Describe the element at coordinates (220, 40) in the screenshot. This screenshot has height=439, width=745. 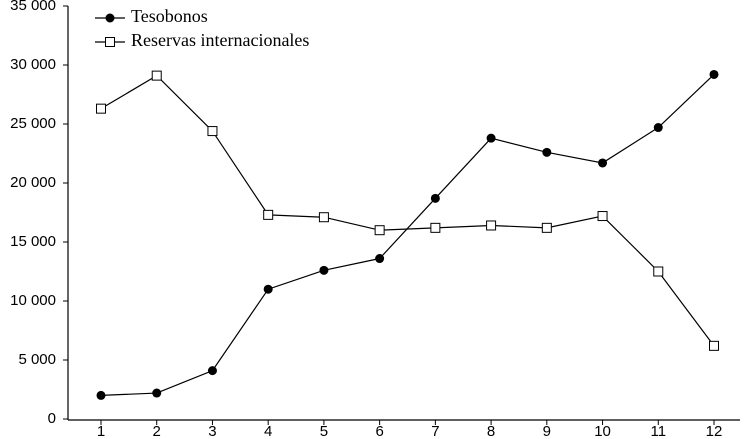
I see `legend-label: Reservas internacionales` at that location.